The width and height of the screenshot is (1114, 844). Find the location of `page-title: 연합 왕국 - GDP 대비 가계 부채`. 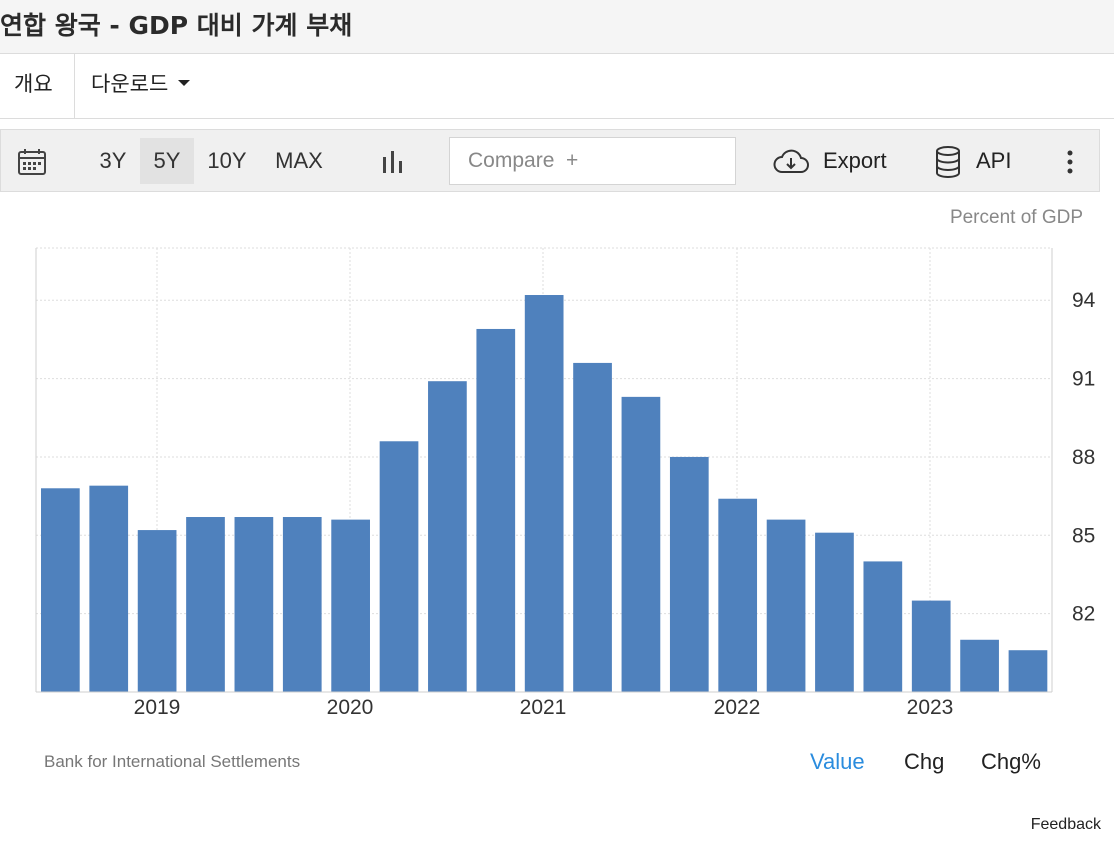

page-title: 연합 왕국 - GDP 대비 가계 부채 is located at coordinates (176, 25).